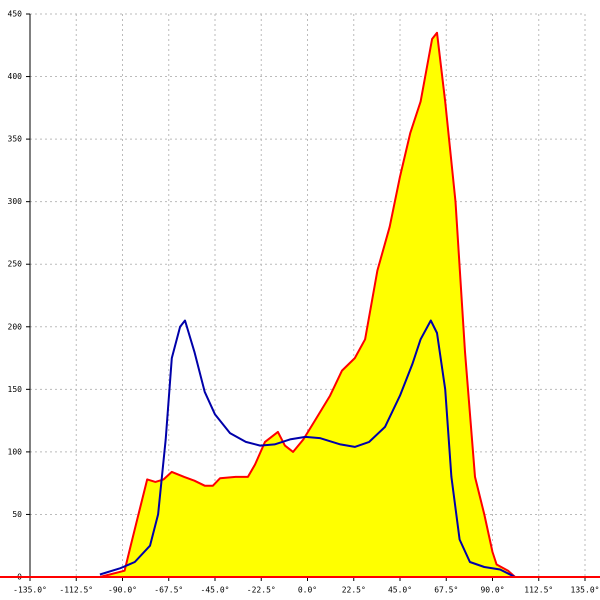 The image size is (600, 600). Describe the element at coordinates (307, 590) in the screenshot. I see `x-tick-label: 0.0°` at that location.